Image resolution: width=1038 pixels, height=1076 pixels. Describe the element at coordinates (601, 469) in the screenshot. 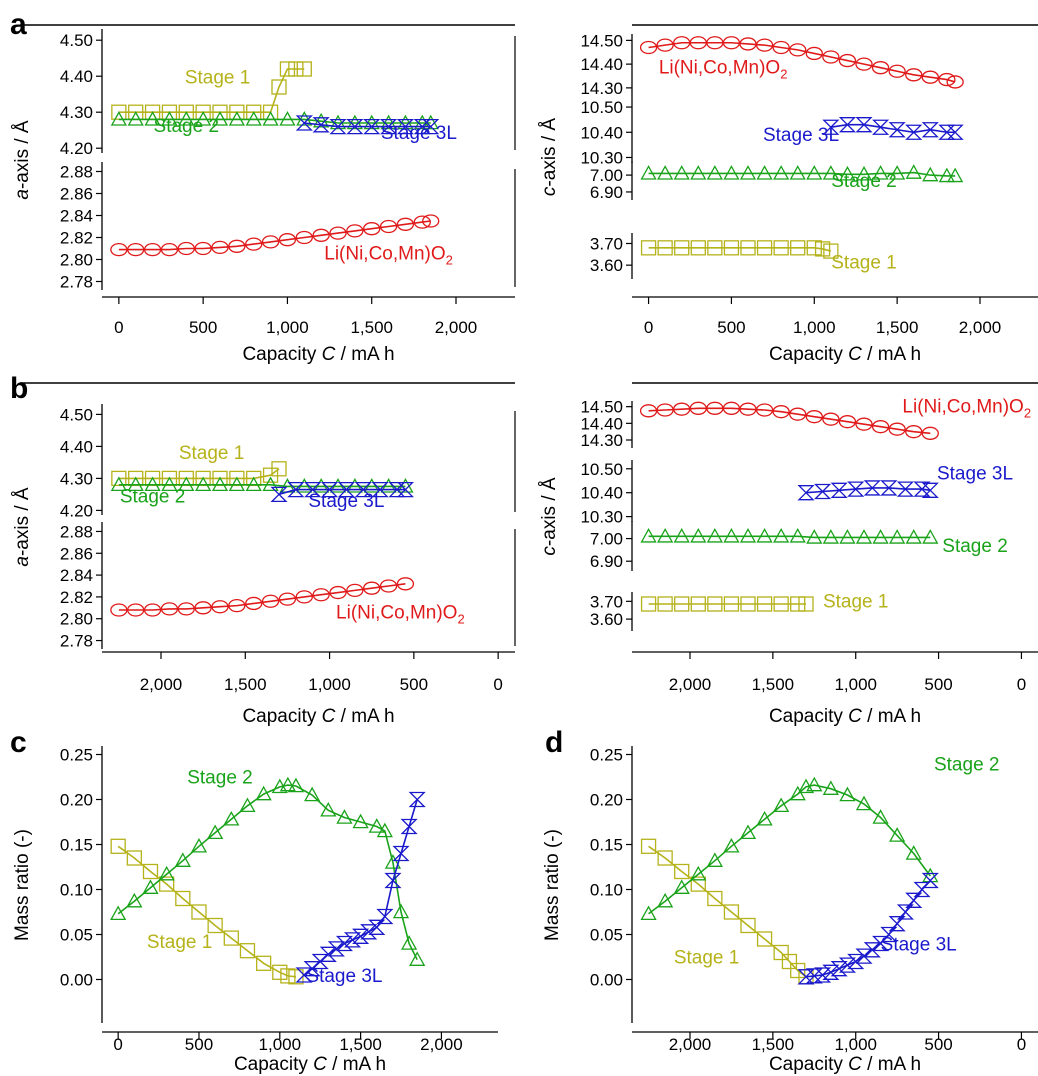

I see `y-tick-label: 10.50` at that location.